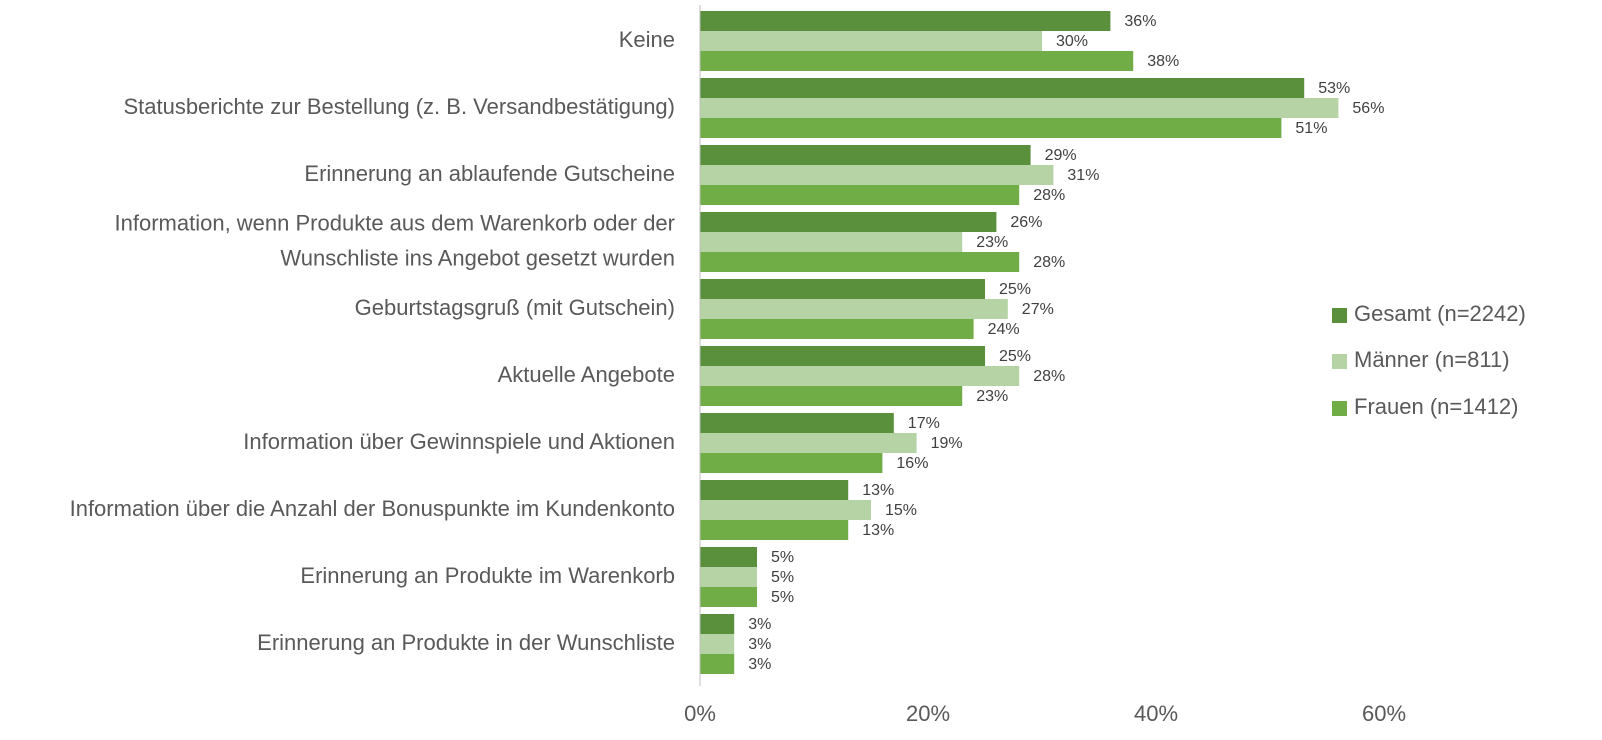 This screenshot has width=1602, height=740. I want to click on value-label: 31%, so click(1083, 175).